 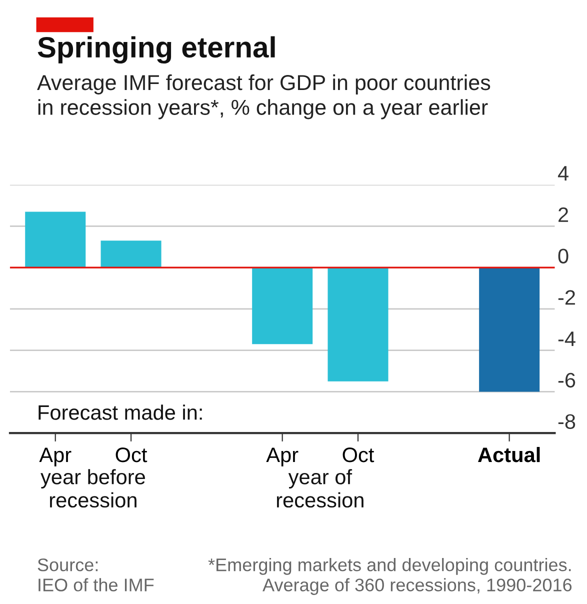 I want to click on text: year of recession, so click(x=320, y=488).